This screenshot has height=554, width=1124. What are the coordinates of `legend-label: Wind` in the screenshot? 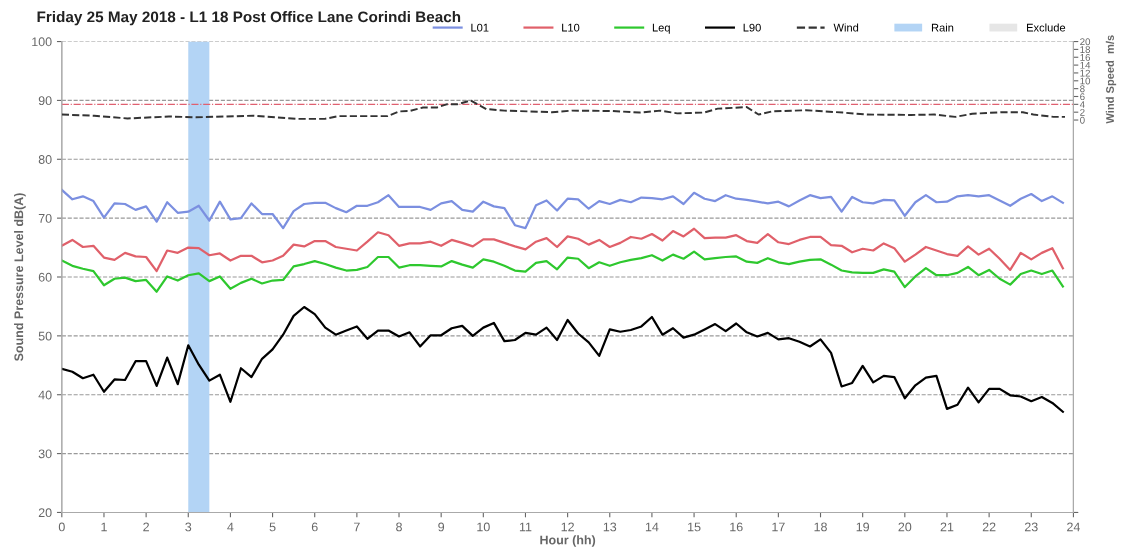 It's located at (846, 27).